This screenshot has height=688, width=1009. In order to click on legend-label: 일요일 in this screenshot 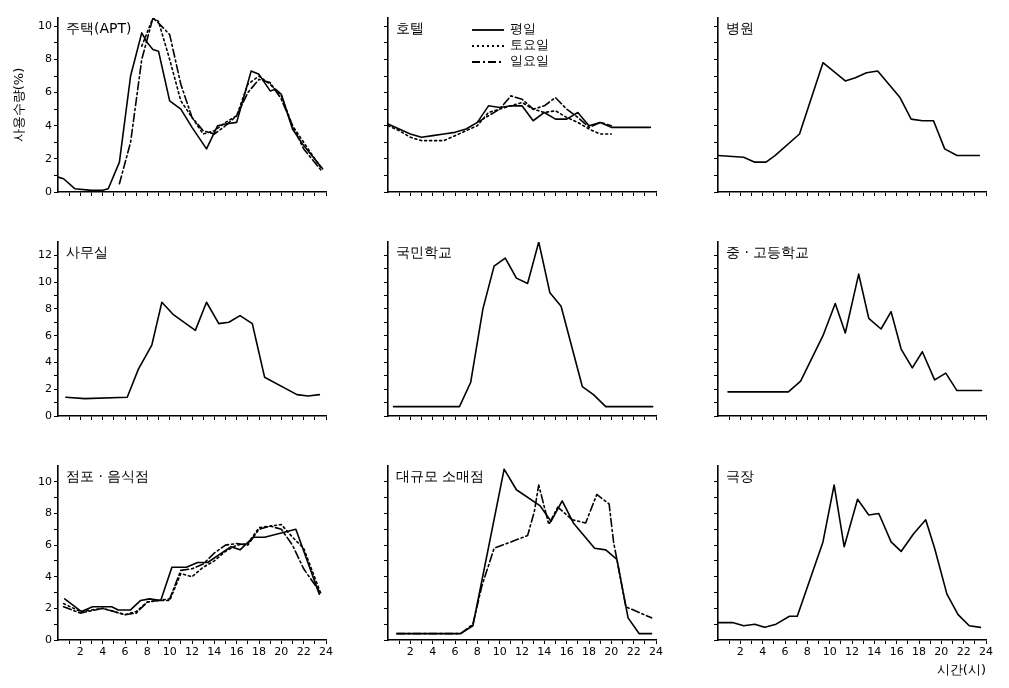, I will do `click(529, 61)`.